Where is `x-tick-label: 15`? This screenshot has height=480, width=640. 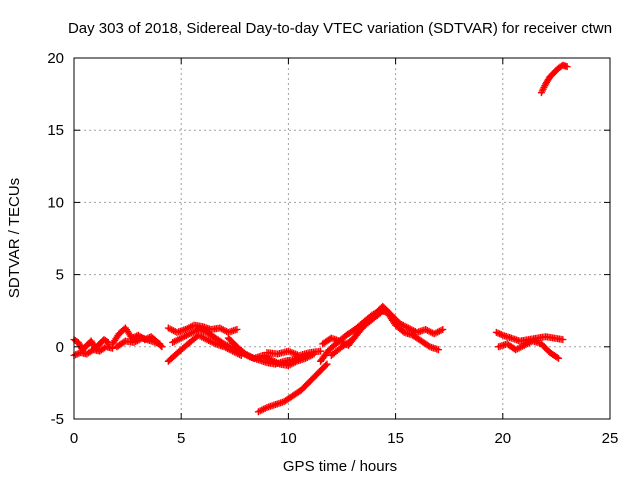 x-tick-label: 15 is located at coordinates (395, 438).